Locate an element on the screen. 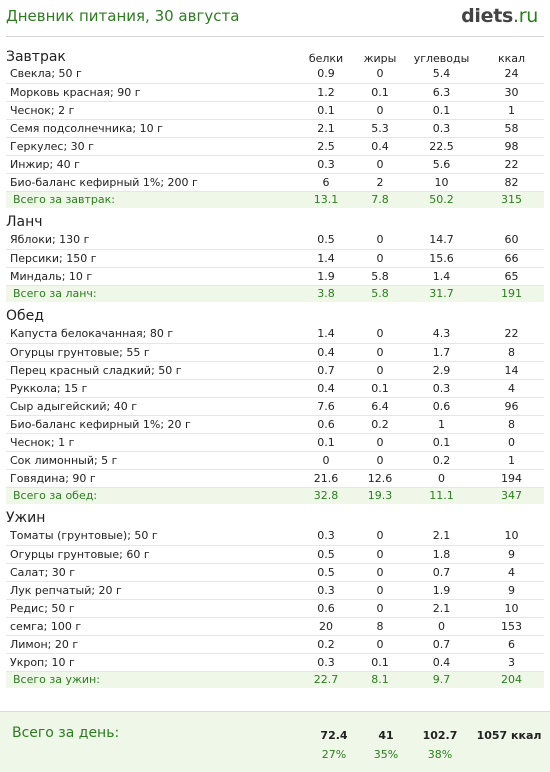  food-name: Лимон; 20 г is located at coordinates (151, 644).